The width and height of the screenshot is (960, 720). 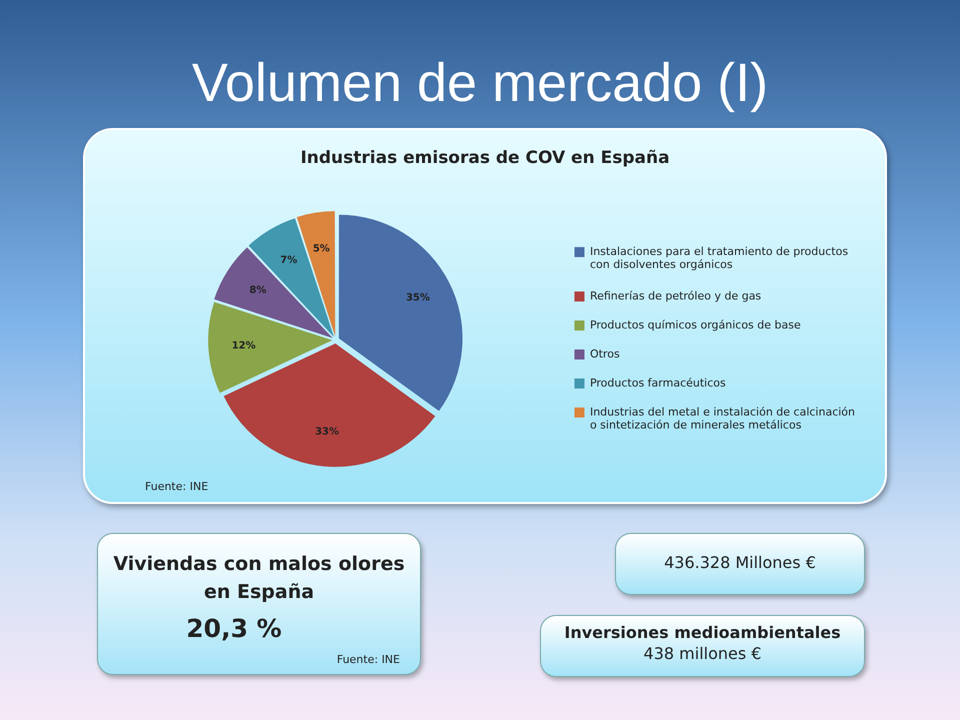 I want to click on text: 438 millones €, so click(x=702, y=653).